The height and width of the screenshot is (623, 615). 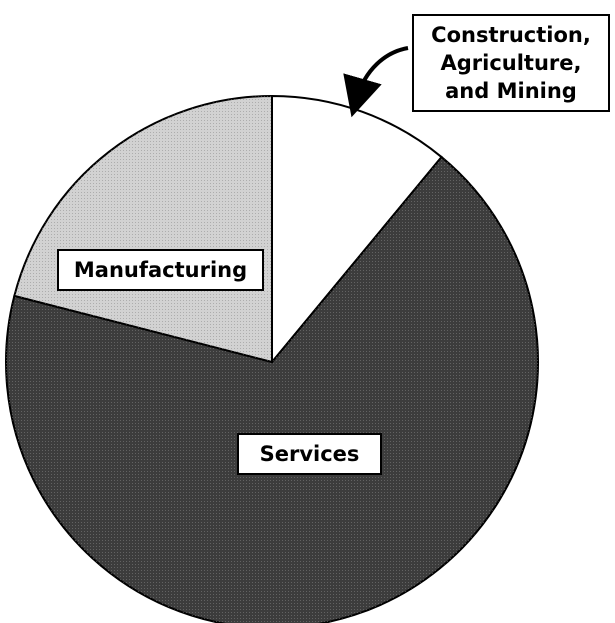 What do you see at coordinates (160, 270) in the screenshot?
I see `slice-label: Manufacturing` at bounding box center [160, 270].